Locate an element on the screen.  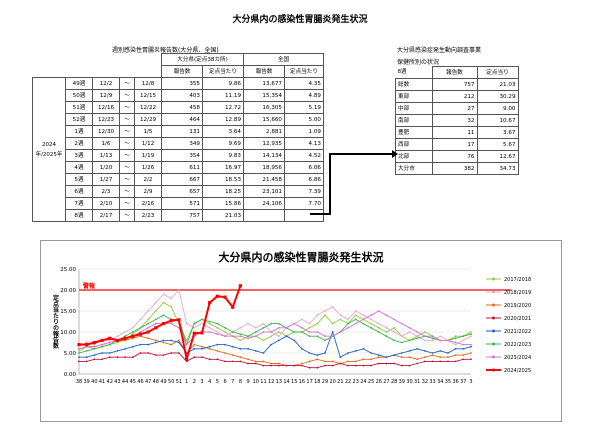
y-tick-label: 20.00 is located at coordinates (68, 291).